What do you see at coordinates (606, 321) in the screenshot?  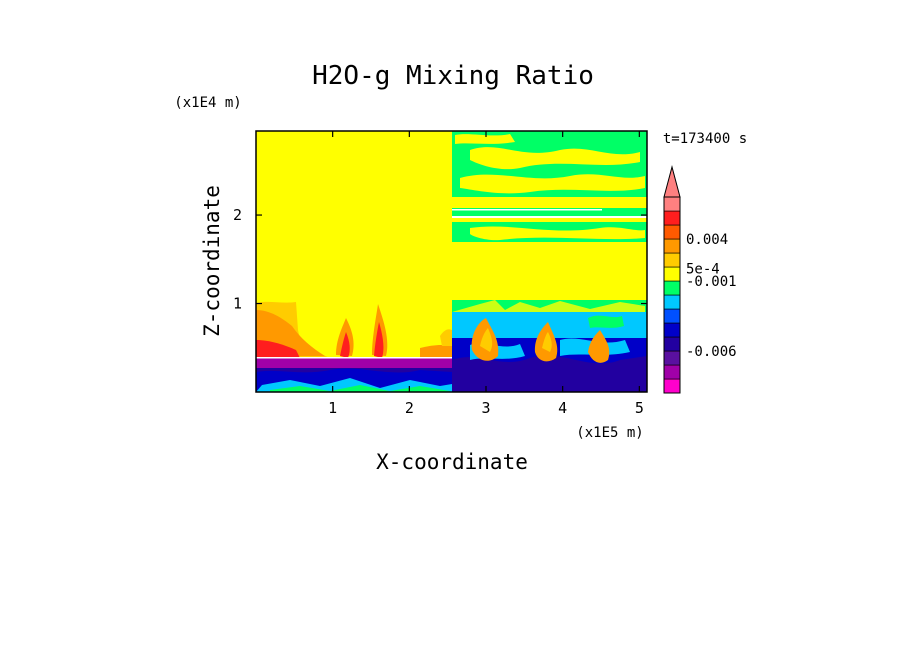 I see `green-patch` at bounding box center [606, 321].